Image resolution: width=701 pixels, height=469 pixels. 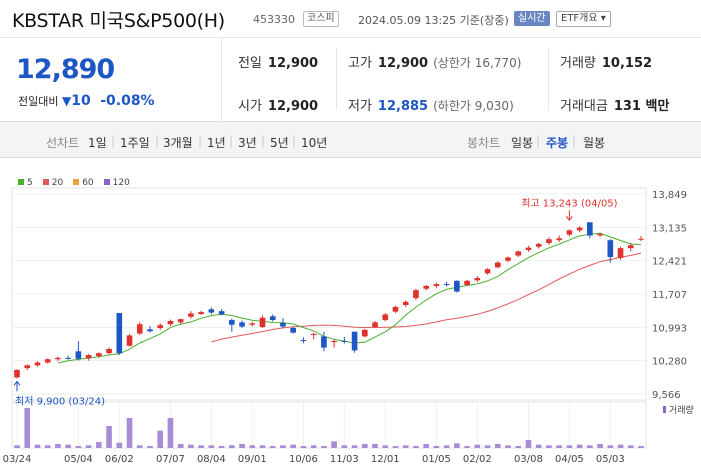 I want to click on high-price: 고가 12,900 (상한가 16,770), so click(x=435, y=63).